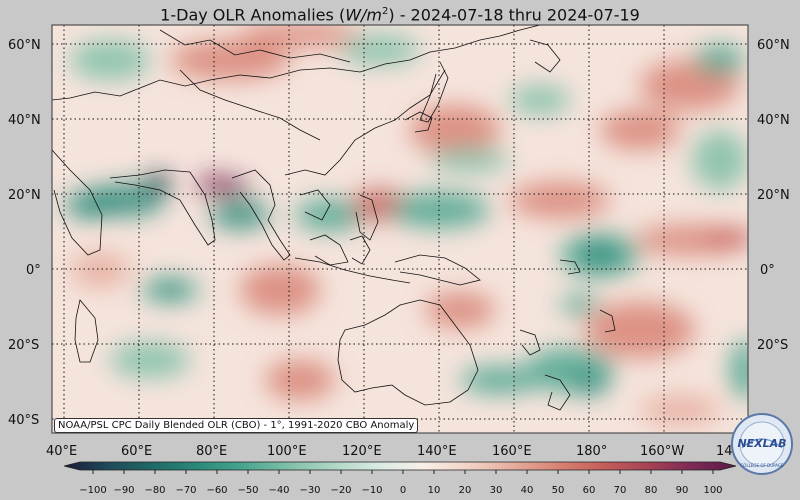 The image size is (800, 500). What do you see at coordinates (496, 490) in the screenshot?
I see `colorbar-tick-label: 30` at bounding box center [496, 490].